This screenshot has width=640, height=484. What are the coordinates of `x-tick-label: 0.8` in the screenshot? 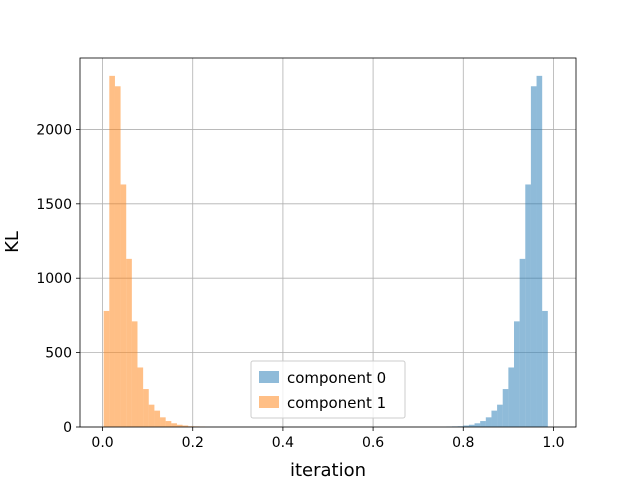 It's located at (463, 443).